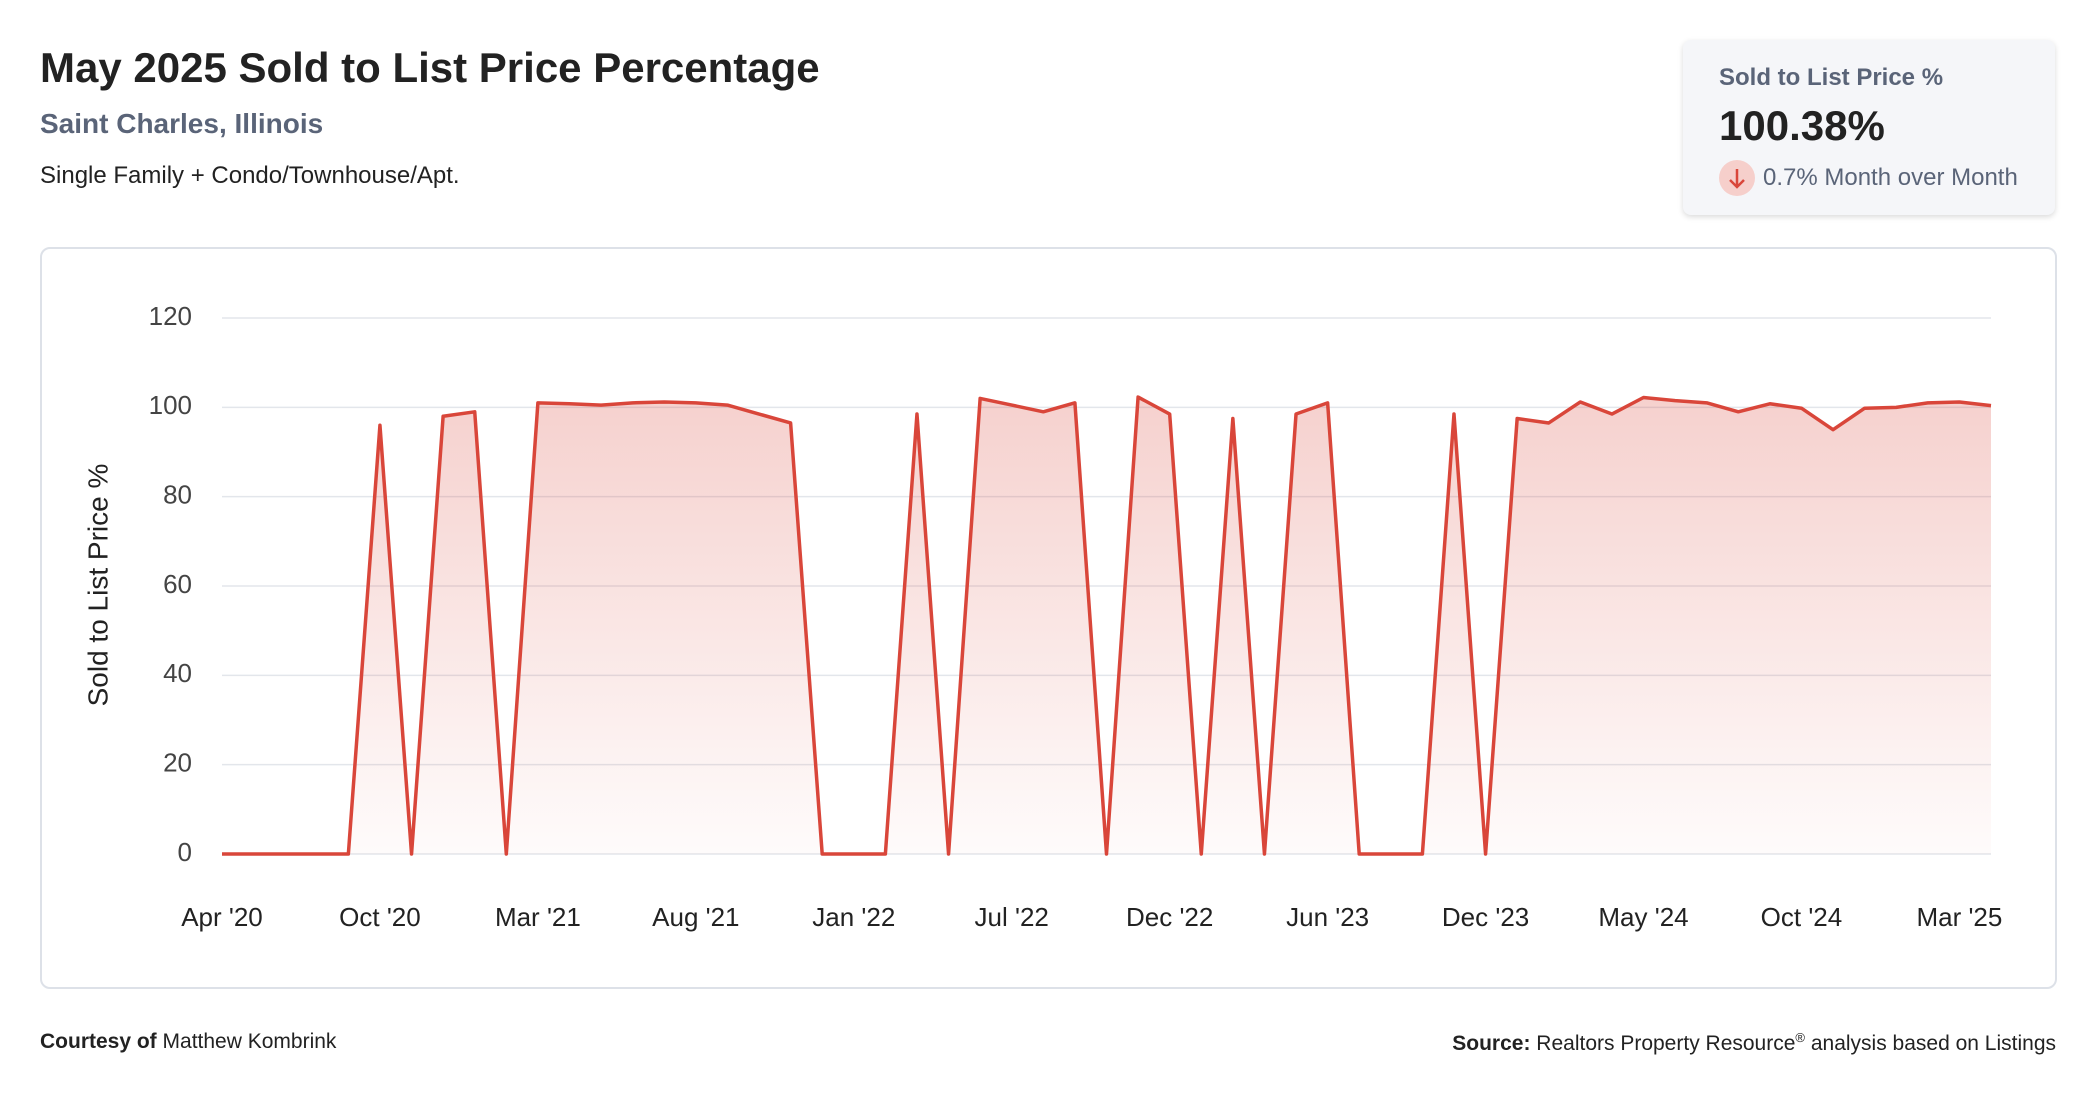 This screenshot has width=2096, height=1100. What do you see at coordinates (1491, 1043) in the screenshot?
I see `source-label: Source:` at bounding box center [1491, 1043].